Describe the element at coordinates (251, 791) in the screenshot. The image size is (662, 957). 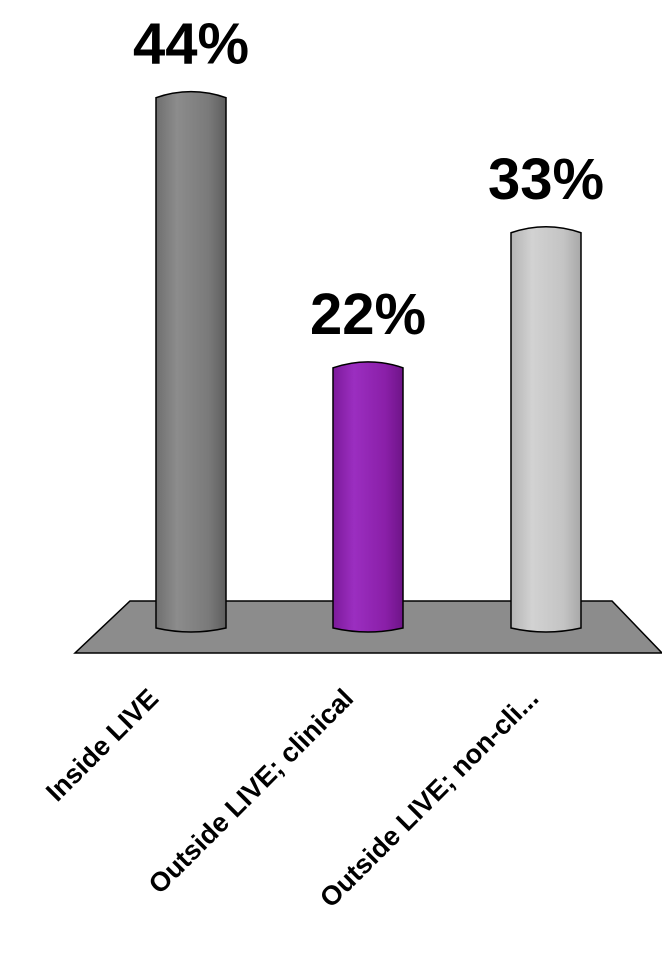
I see `category-label-1: Outside LIVE; clinical` at that location.